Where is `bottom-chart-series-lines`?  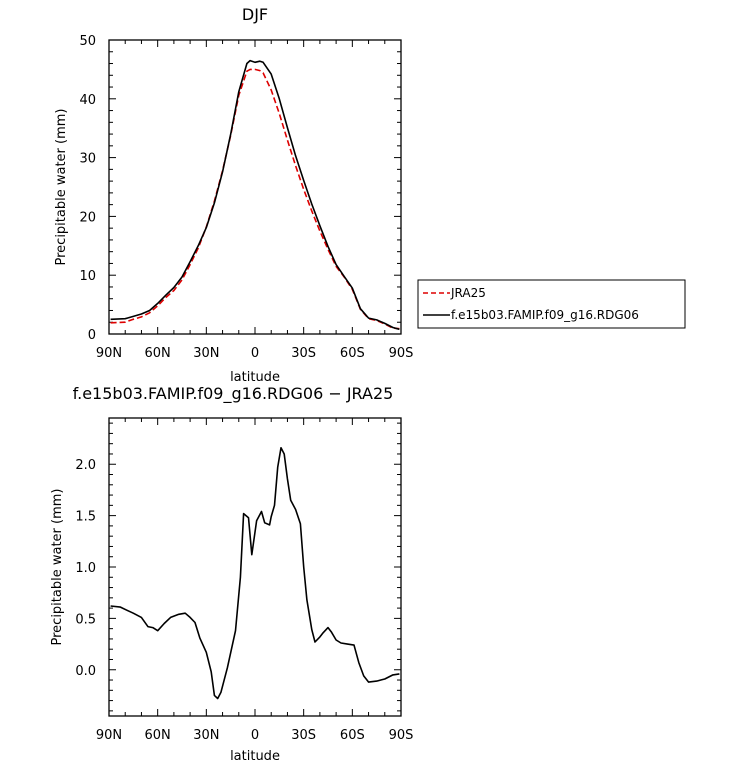 bottom-chart-series-lines is located at coordinates (255, 573).